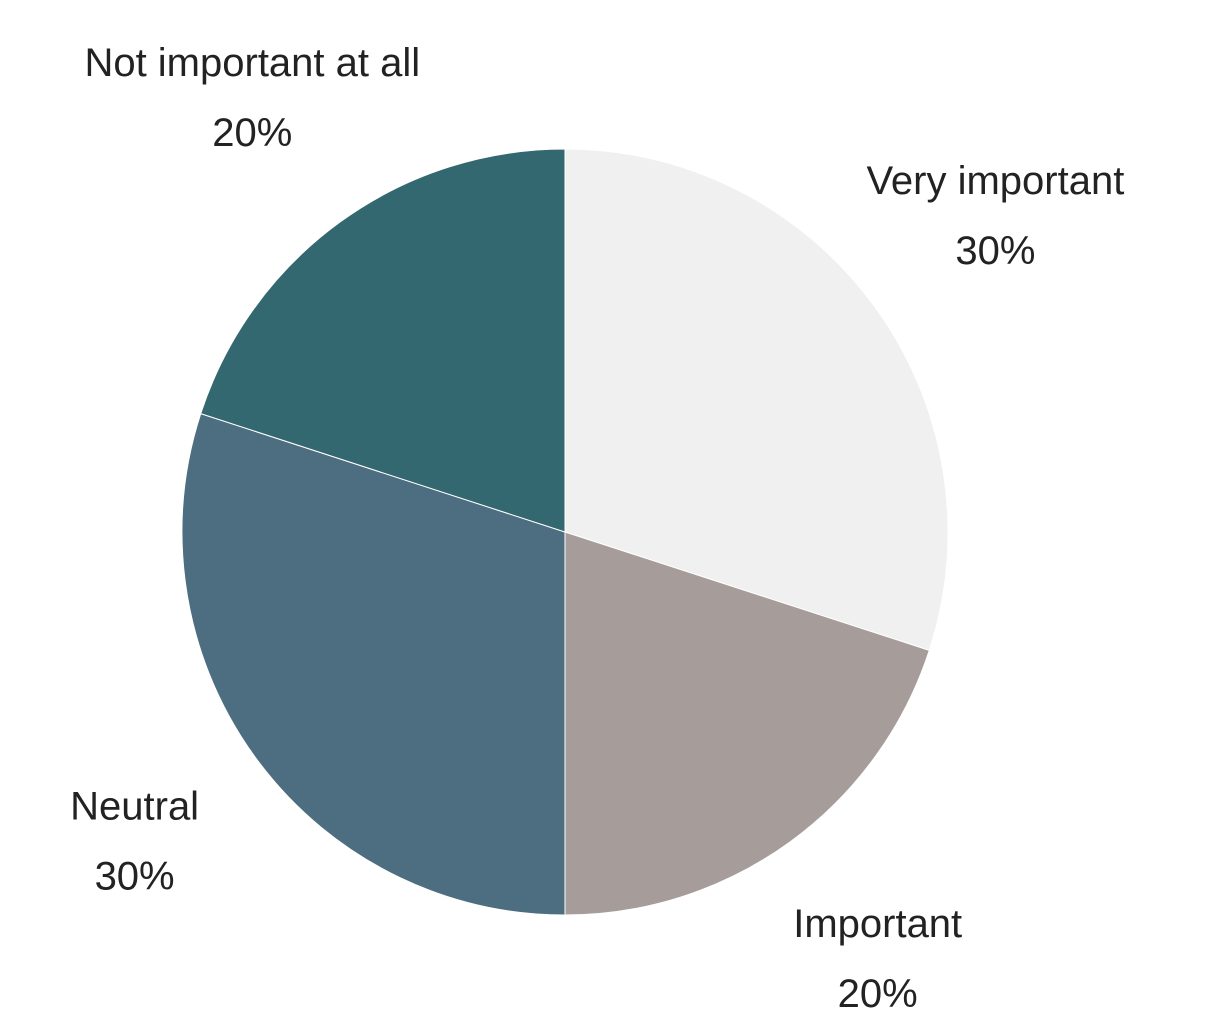  I want to click on slice-label: Neutral, so click(134, 806).